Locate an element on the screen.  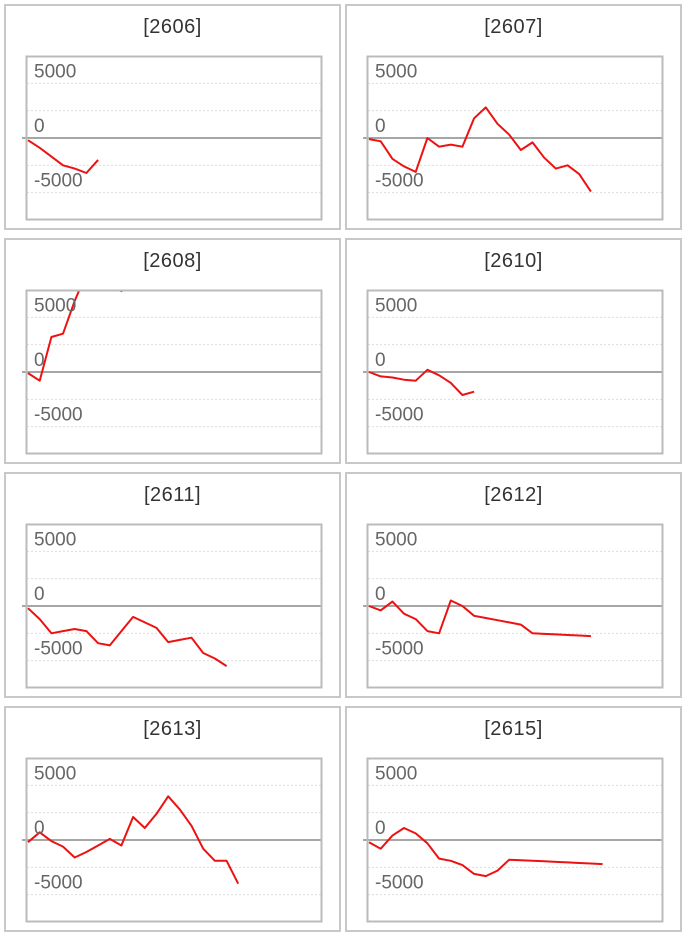
chart-title: [2608] is located at coordinates (172, 261).